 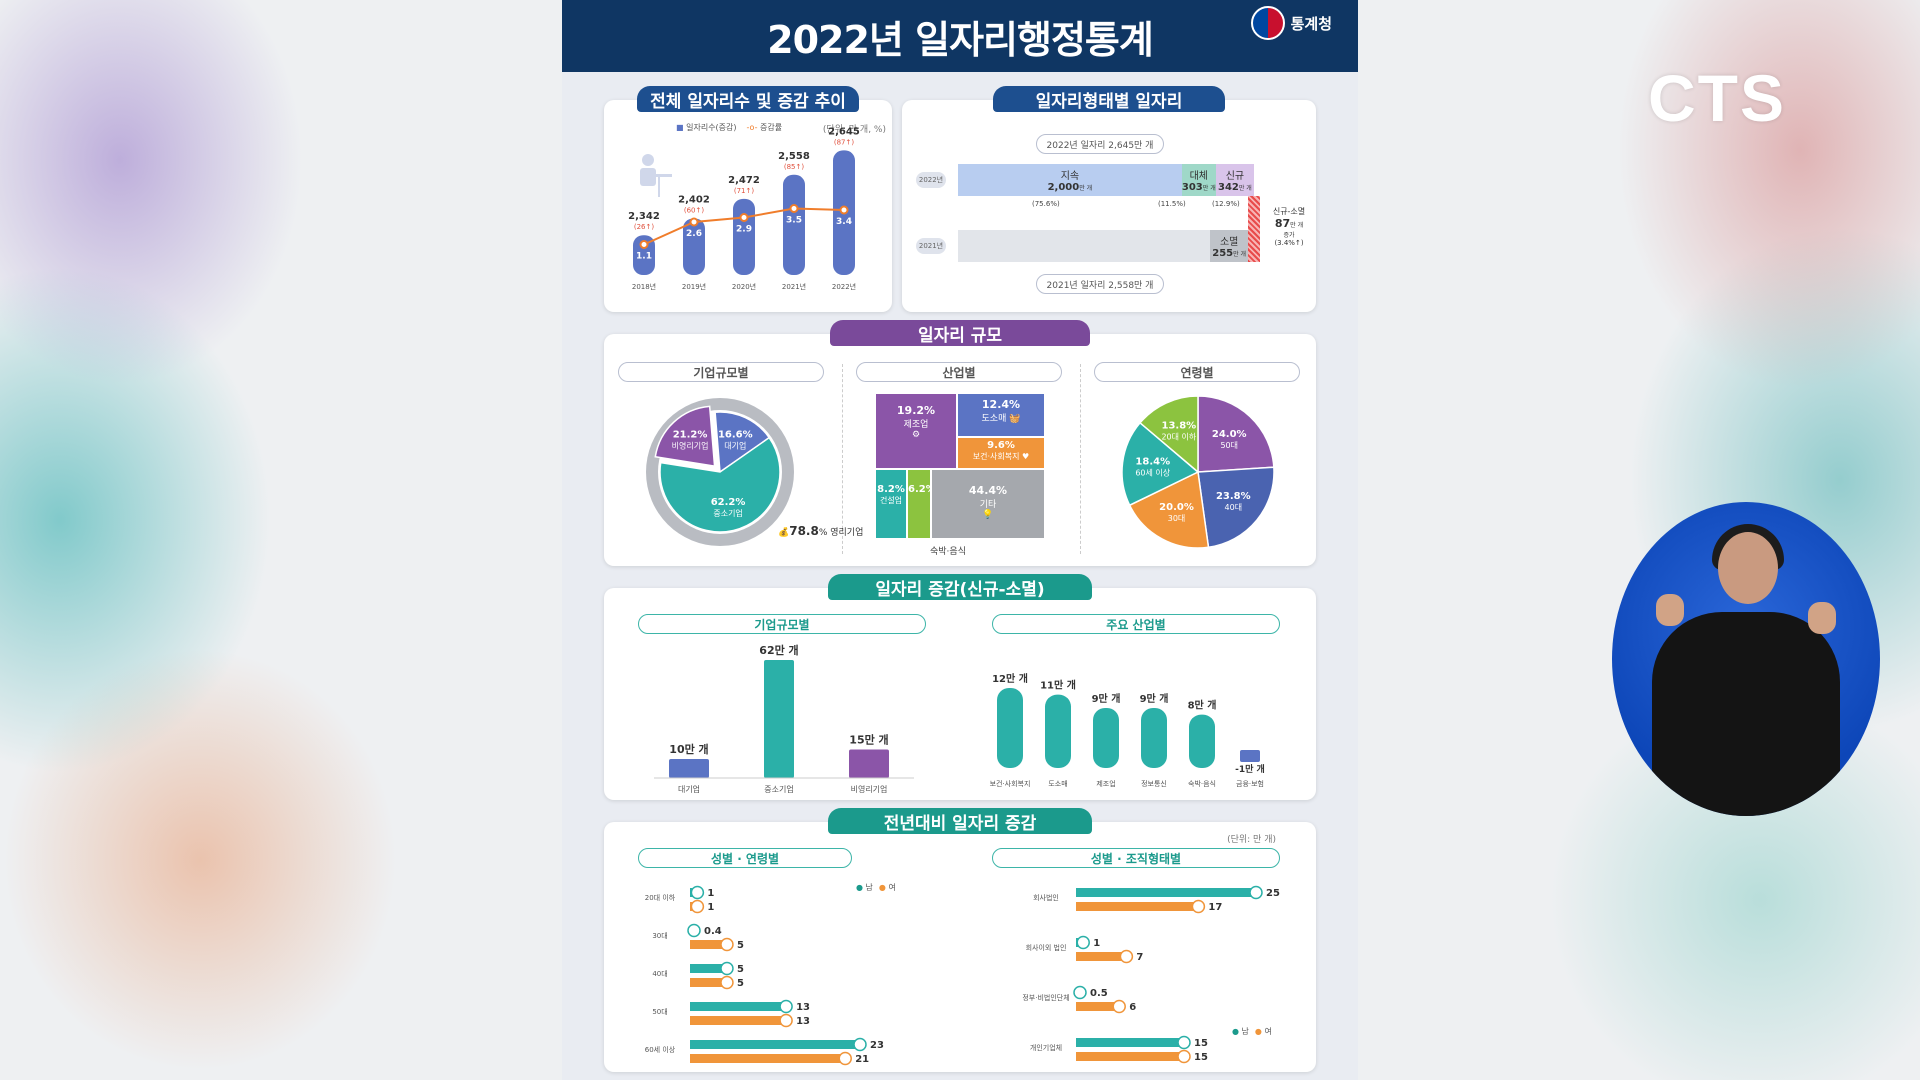 What do you see at coordinates (689, 789) in the screenshot?
I see `x-tick-label: 대기업` at bounding box center [689, 789].